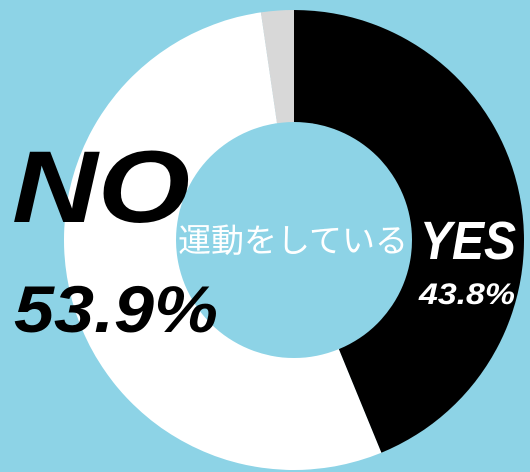 The width and height of the screenshot is (530, 472). What do you see at coordinates (116, 309) in the screenshot?
I see `slice-value-no: 53.9%` at bounding box center [116, 309].